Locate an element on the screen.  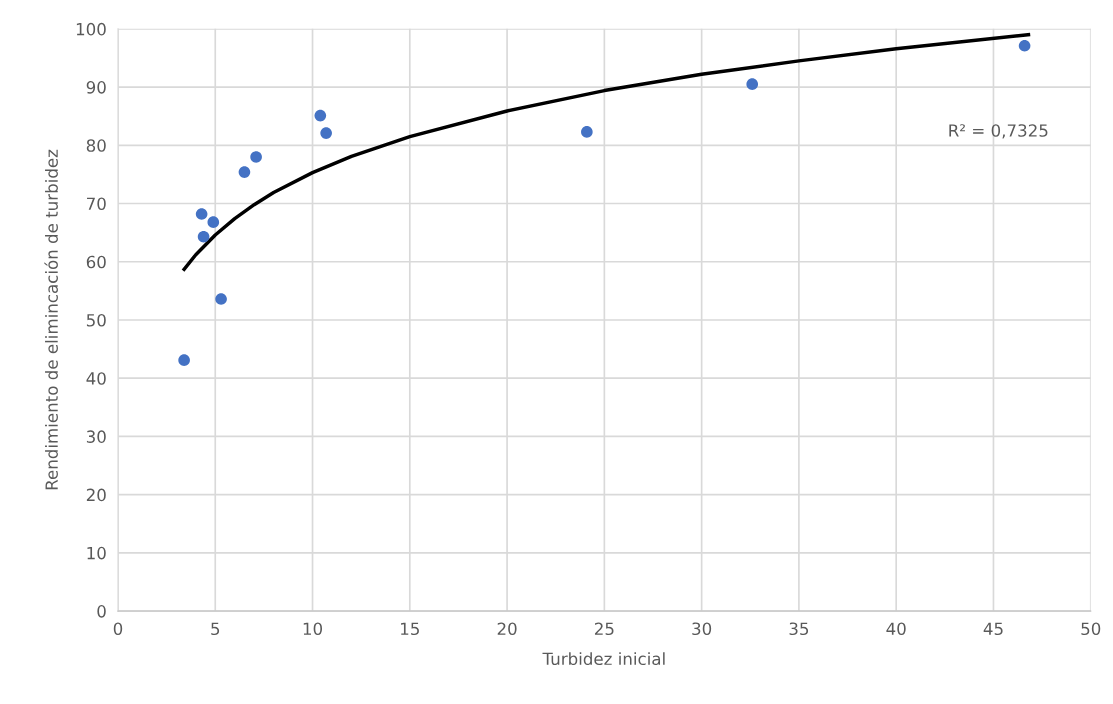
x-tick-label: 35 is located at coordinates (799, 629).